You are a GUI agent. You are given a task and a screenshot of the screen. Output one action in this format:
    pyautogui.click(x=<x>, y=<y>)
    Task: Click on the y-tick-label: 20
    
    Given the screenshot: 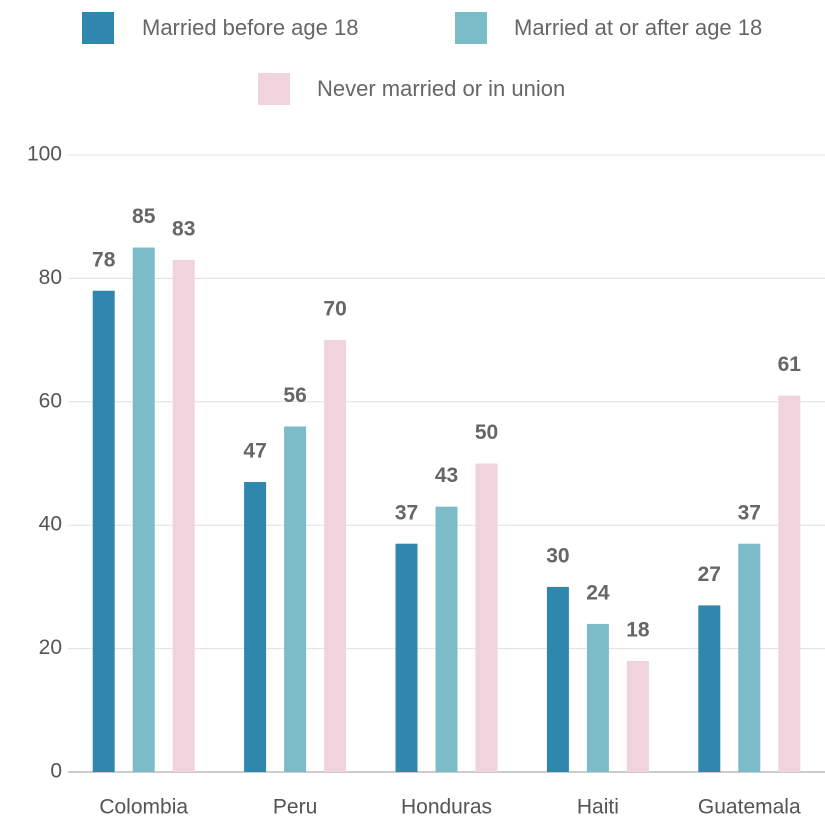 What is the action you would take?
    pyautogui.click(x=50, y=647)
    